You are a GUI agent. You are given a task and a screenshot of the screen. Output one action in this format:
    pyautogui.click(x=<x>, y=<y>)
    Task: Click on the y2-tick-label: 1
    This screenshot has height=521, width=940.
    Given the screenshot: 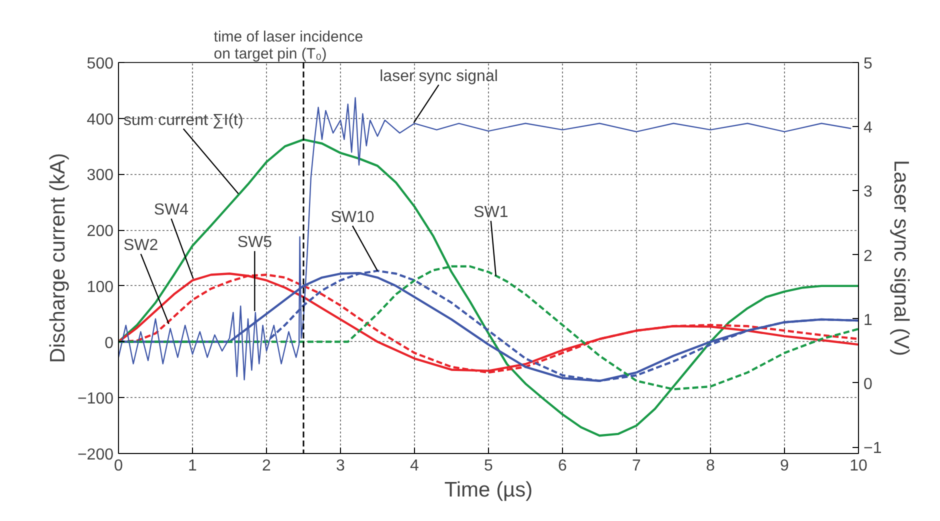 What is the action you would take?
    pyautogui.click(x=868, y=320)
    